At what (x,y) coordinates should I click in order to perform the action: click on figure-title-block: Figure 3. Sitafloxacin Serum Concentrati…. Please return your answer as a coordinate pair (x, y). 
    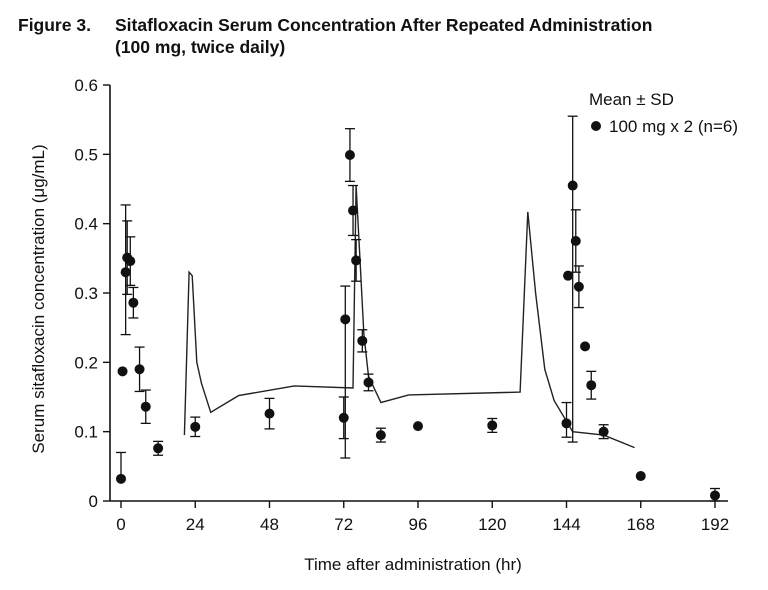
    Looking at the image, I should click on (388, 36).